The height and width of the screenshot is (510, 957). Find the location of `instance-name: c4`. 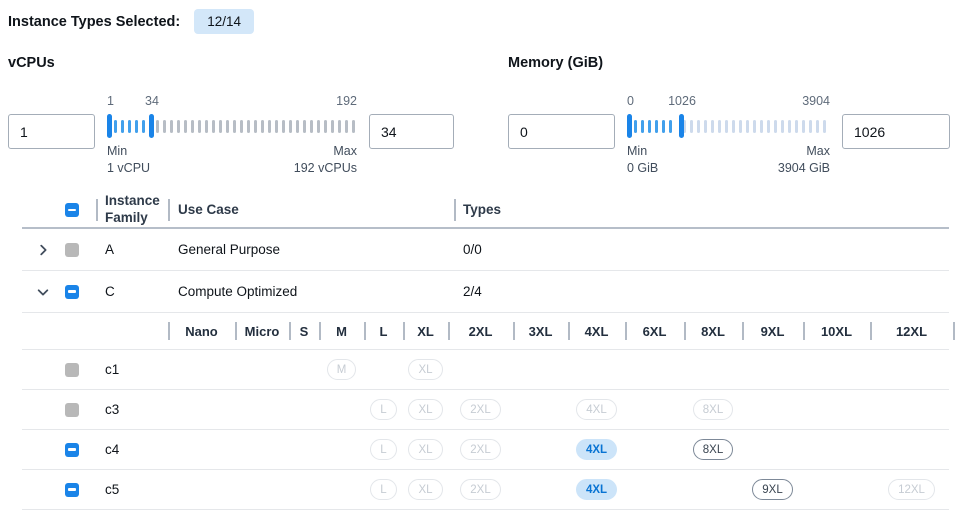

instance-name: c4 is located at coordinates (112, 449).